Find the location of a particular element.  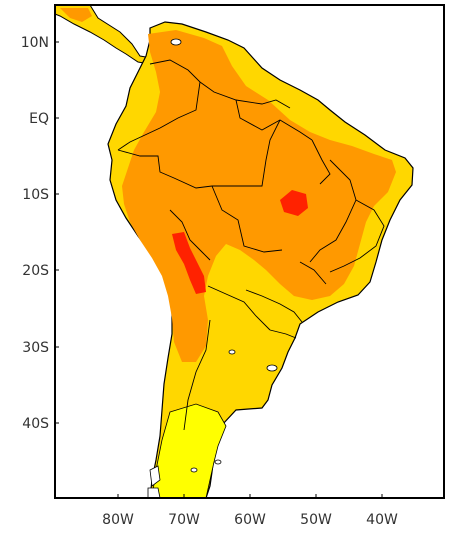

lat-label-40s: 40S is located at coordinates (35, 424).